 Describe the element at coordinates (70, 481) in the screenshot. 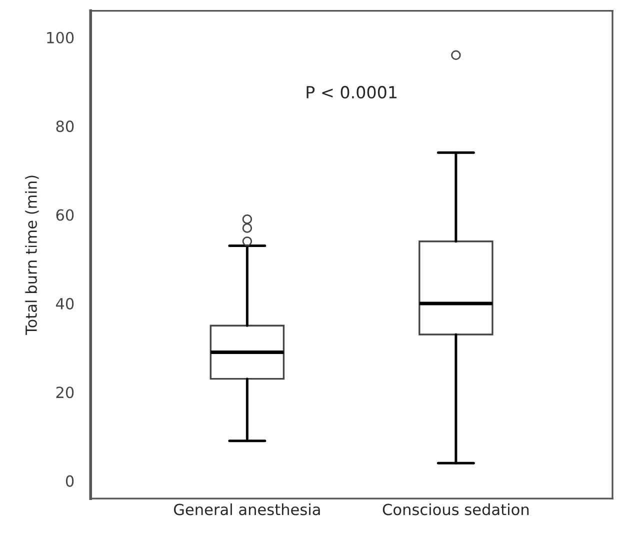

I see `y-tick-label: 0` at that location.